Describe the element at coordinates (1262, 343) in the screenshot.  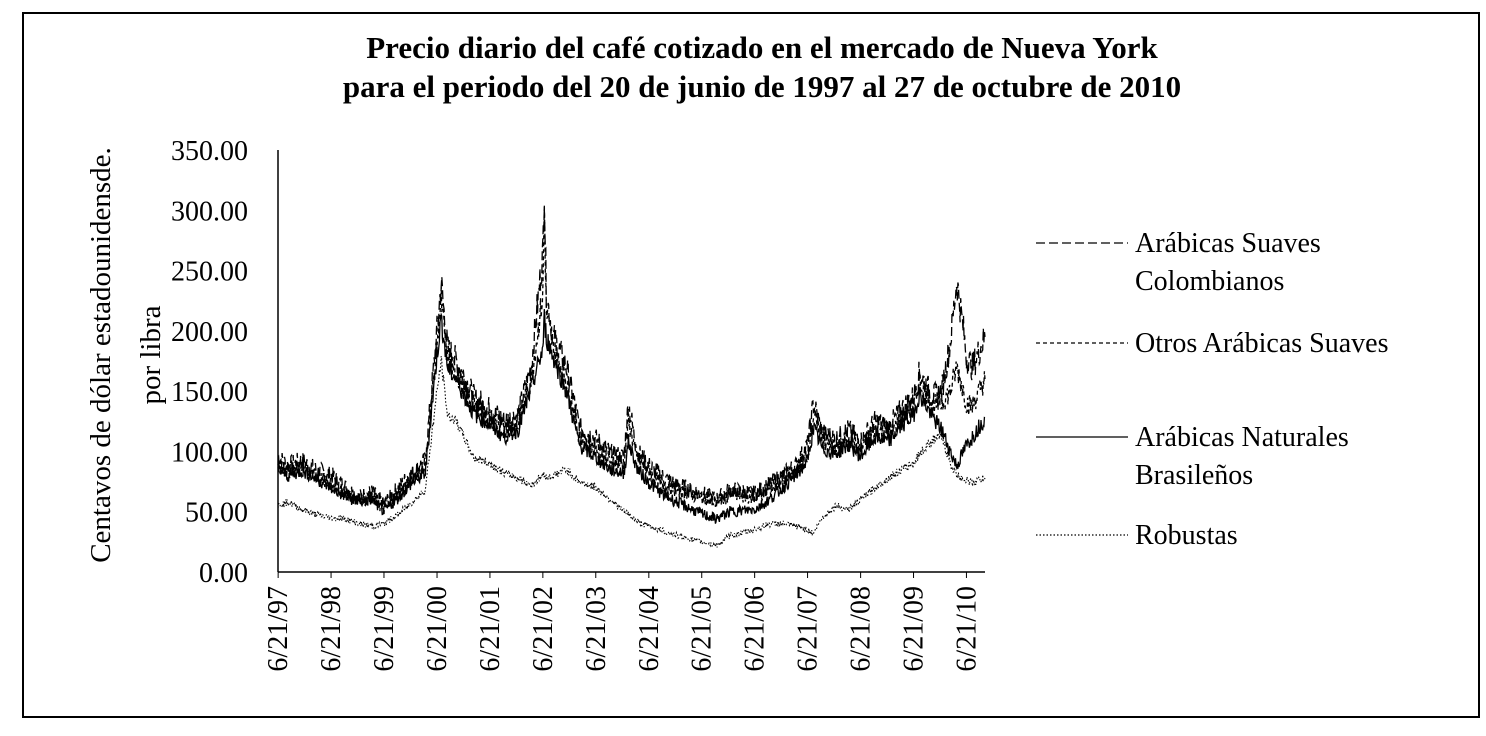
I see `legend-label: Otros Arábicas Suaves` at that location.